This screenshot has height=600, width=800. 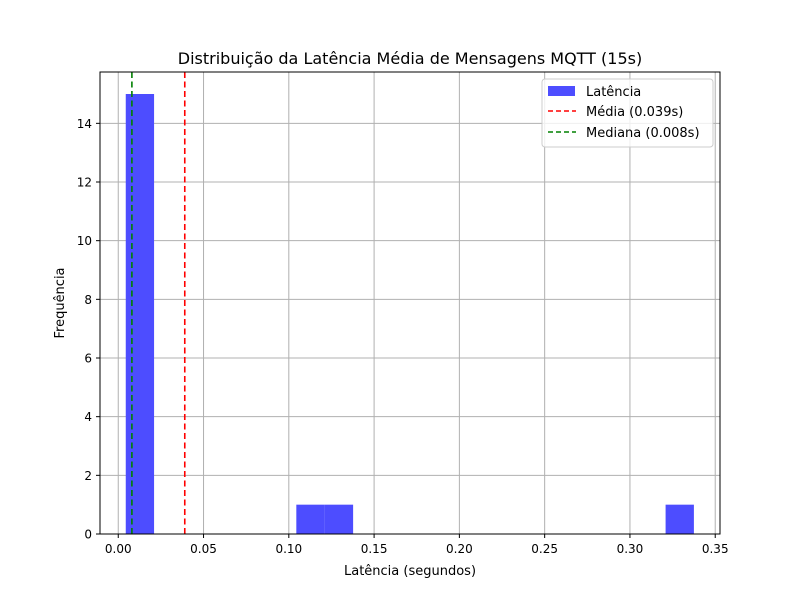 What do you see at coordinates (459, 549) in the screenshot?
I see `x-tick-label: 0.20` at bounding box center [459, 549].